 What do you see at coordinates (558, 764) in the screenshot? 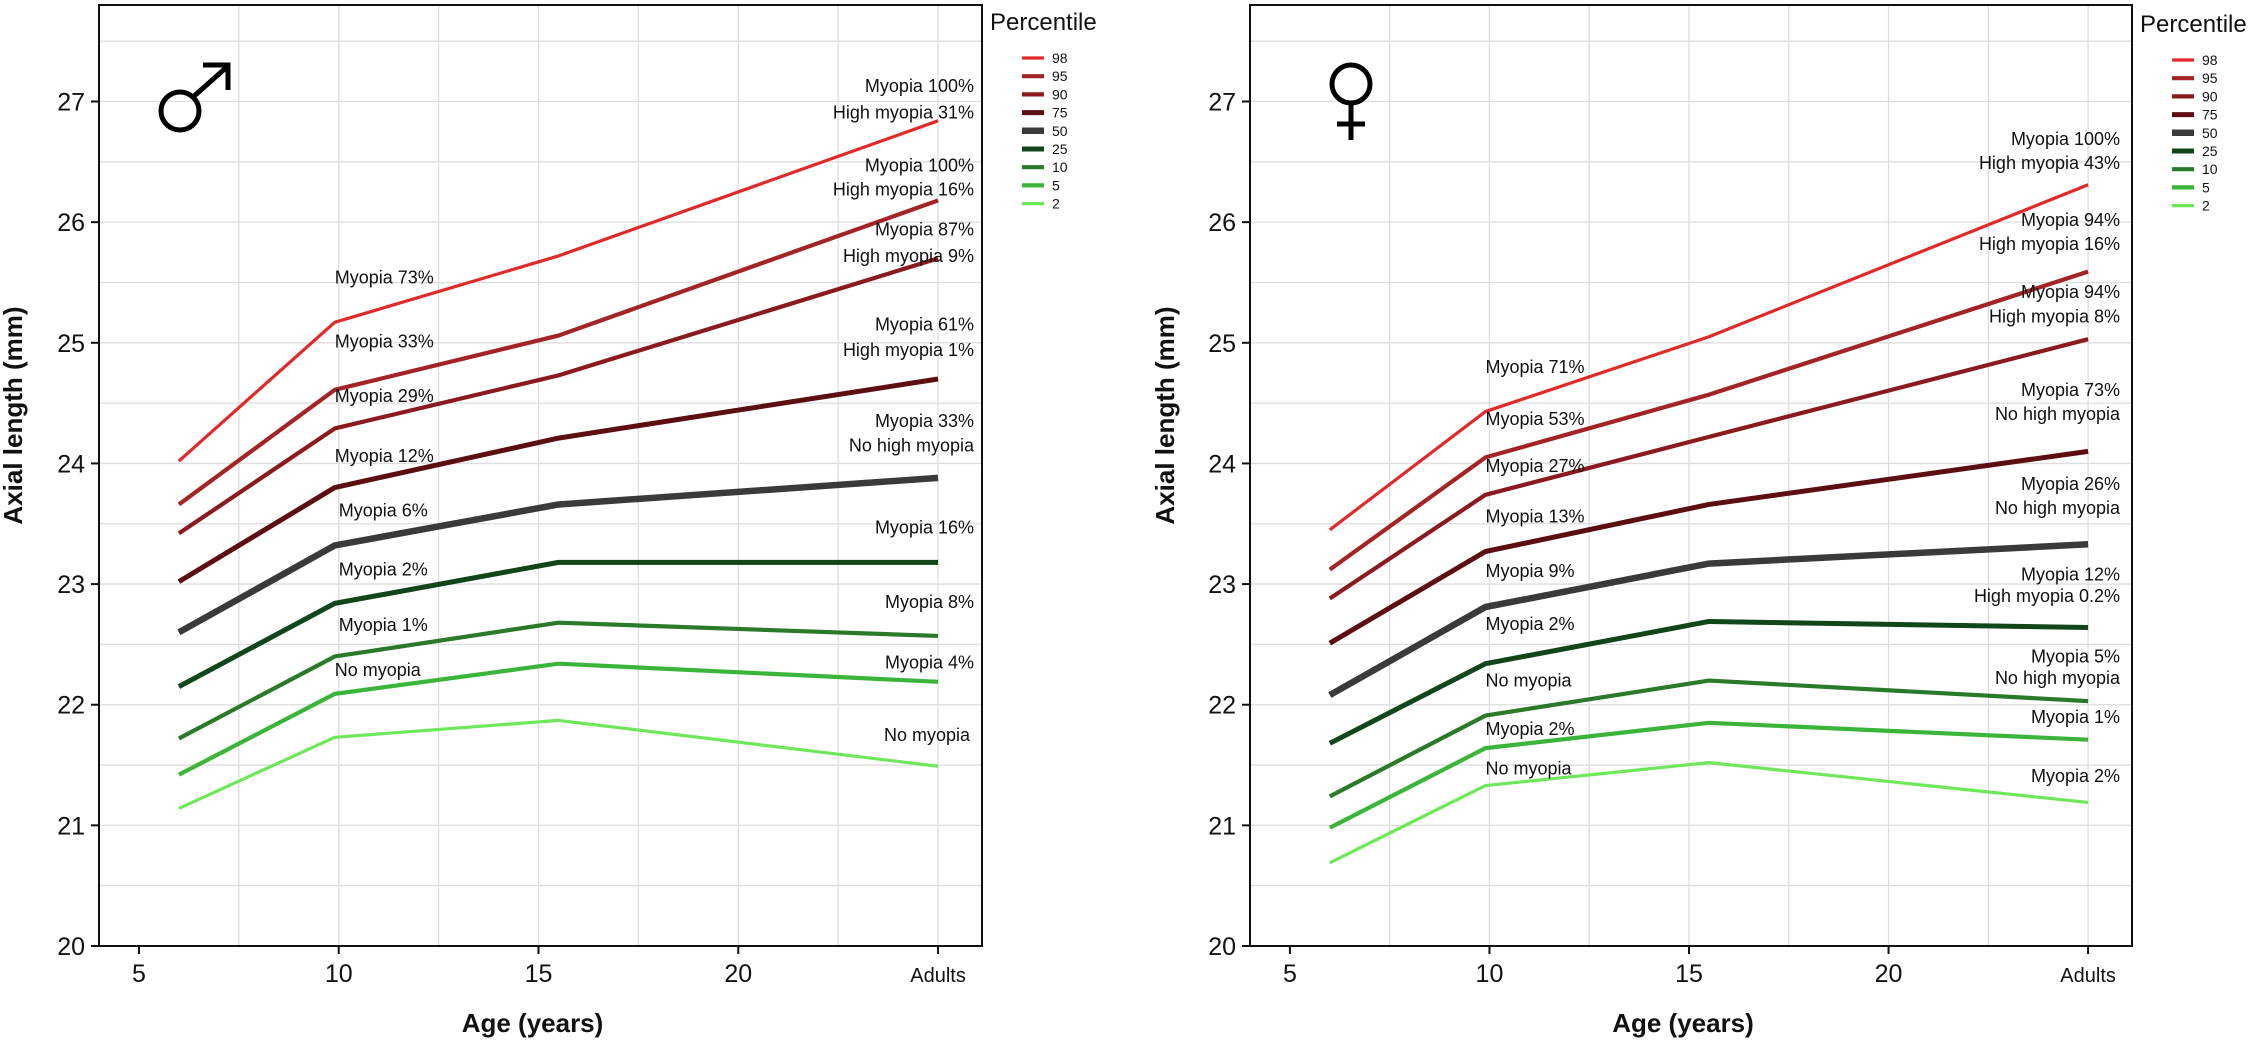
I see `series-line-p2` at bounding box center [558, 764].